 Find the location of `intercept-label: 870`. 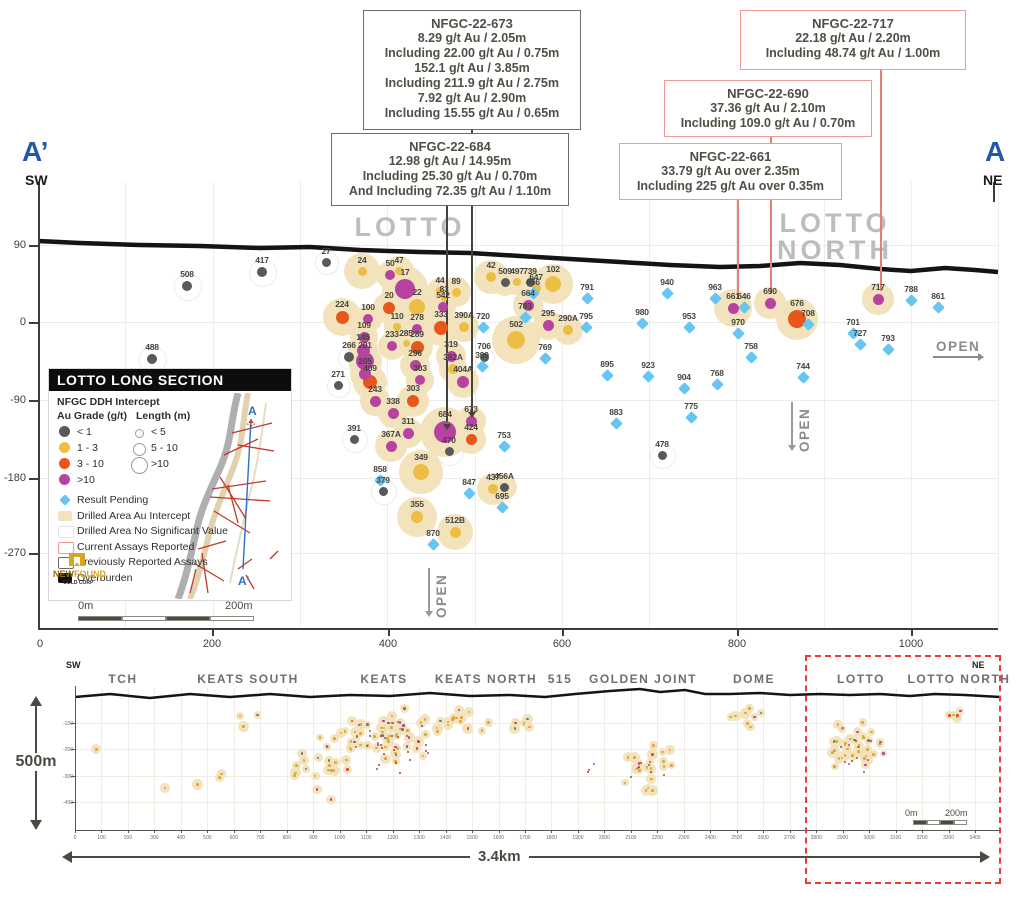

intercept-label: 870 is located at coordinates (433, 533).